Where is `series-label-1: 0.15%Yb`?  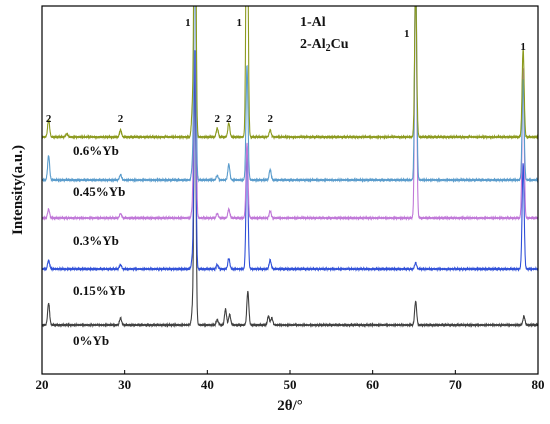
series-label-1: 0.15%Yb is located at coordinates (99, 290).